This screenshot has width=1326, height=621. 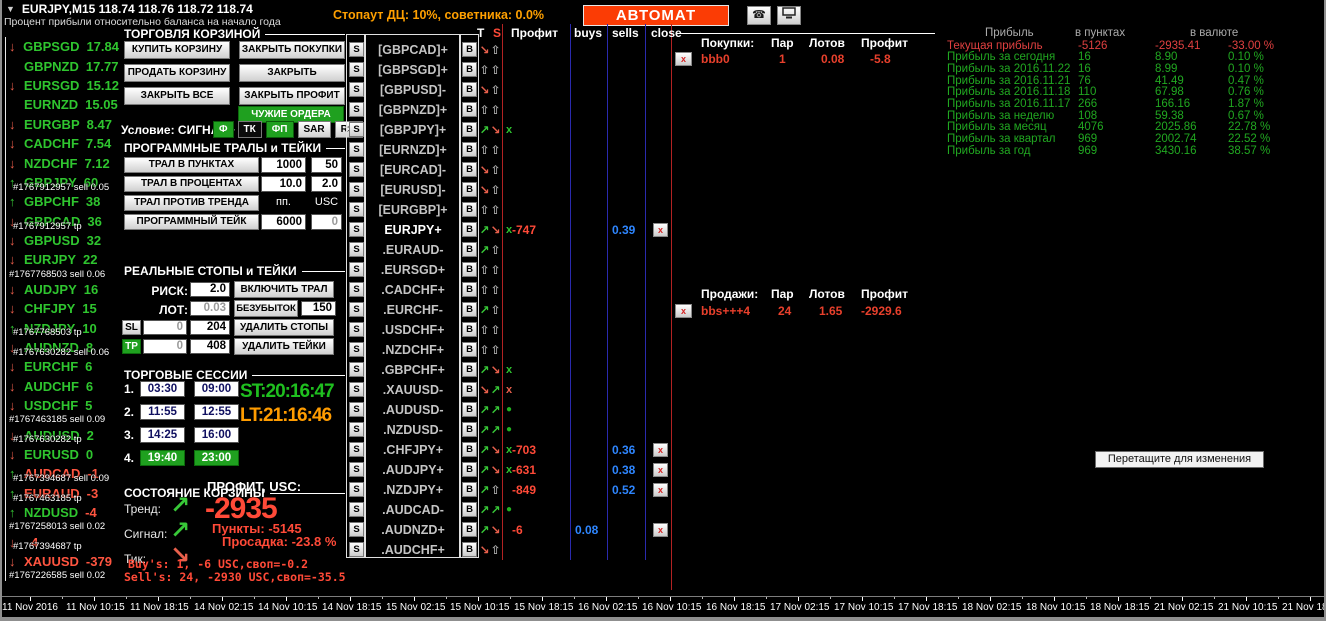 What do you see at coordinates (279, 129) in the screenshot?
I see `signal-button-фп: ФП` at bounding box center [279, 129].